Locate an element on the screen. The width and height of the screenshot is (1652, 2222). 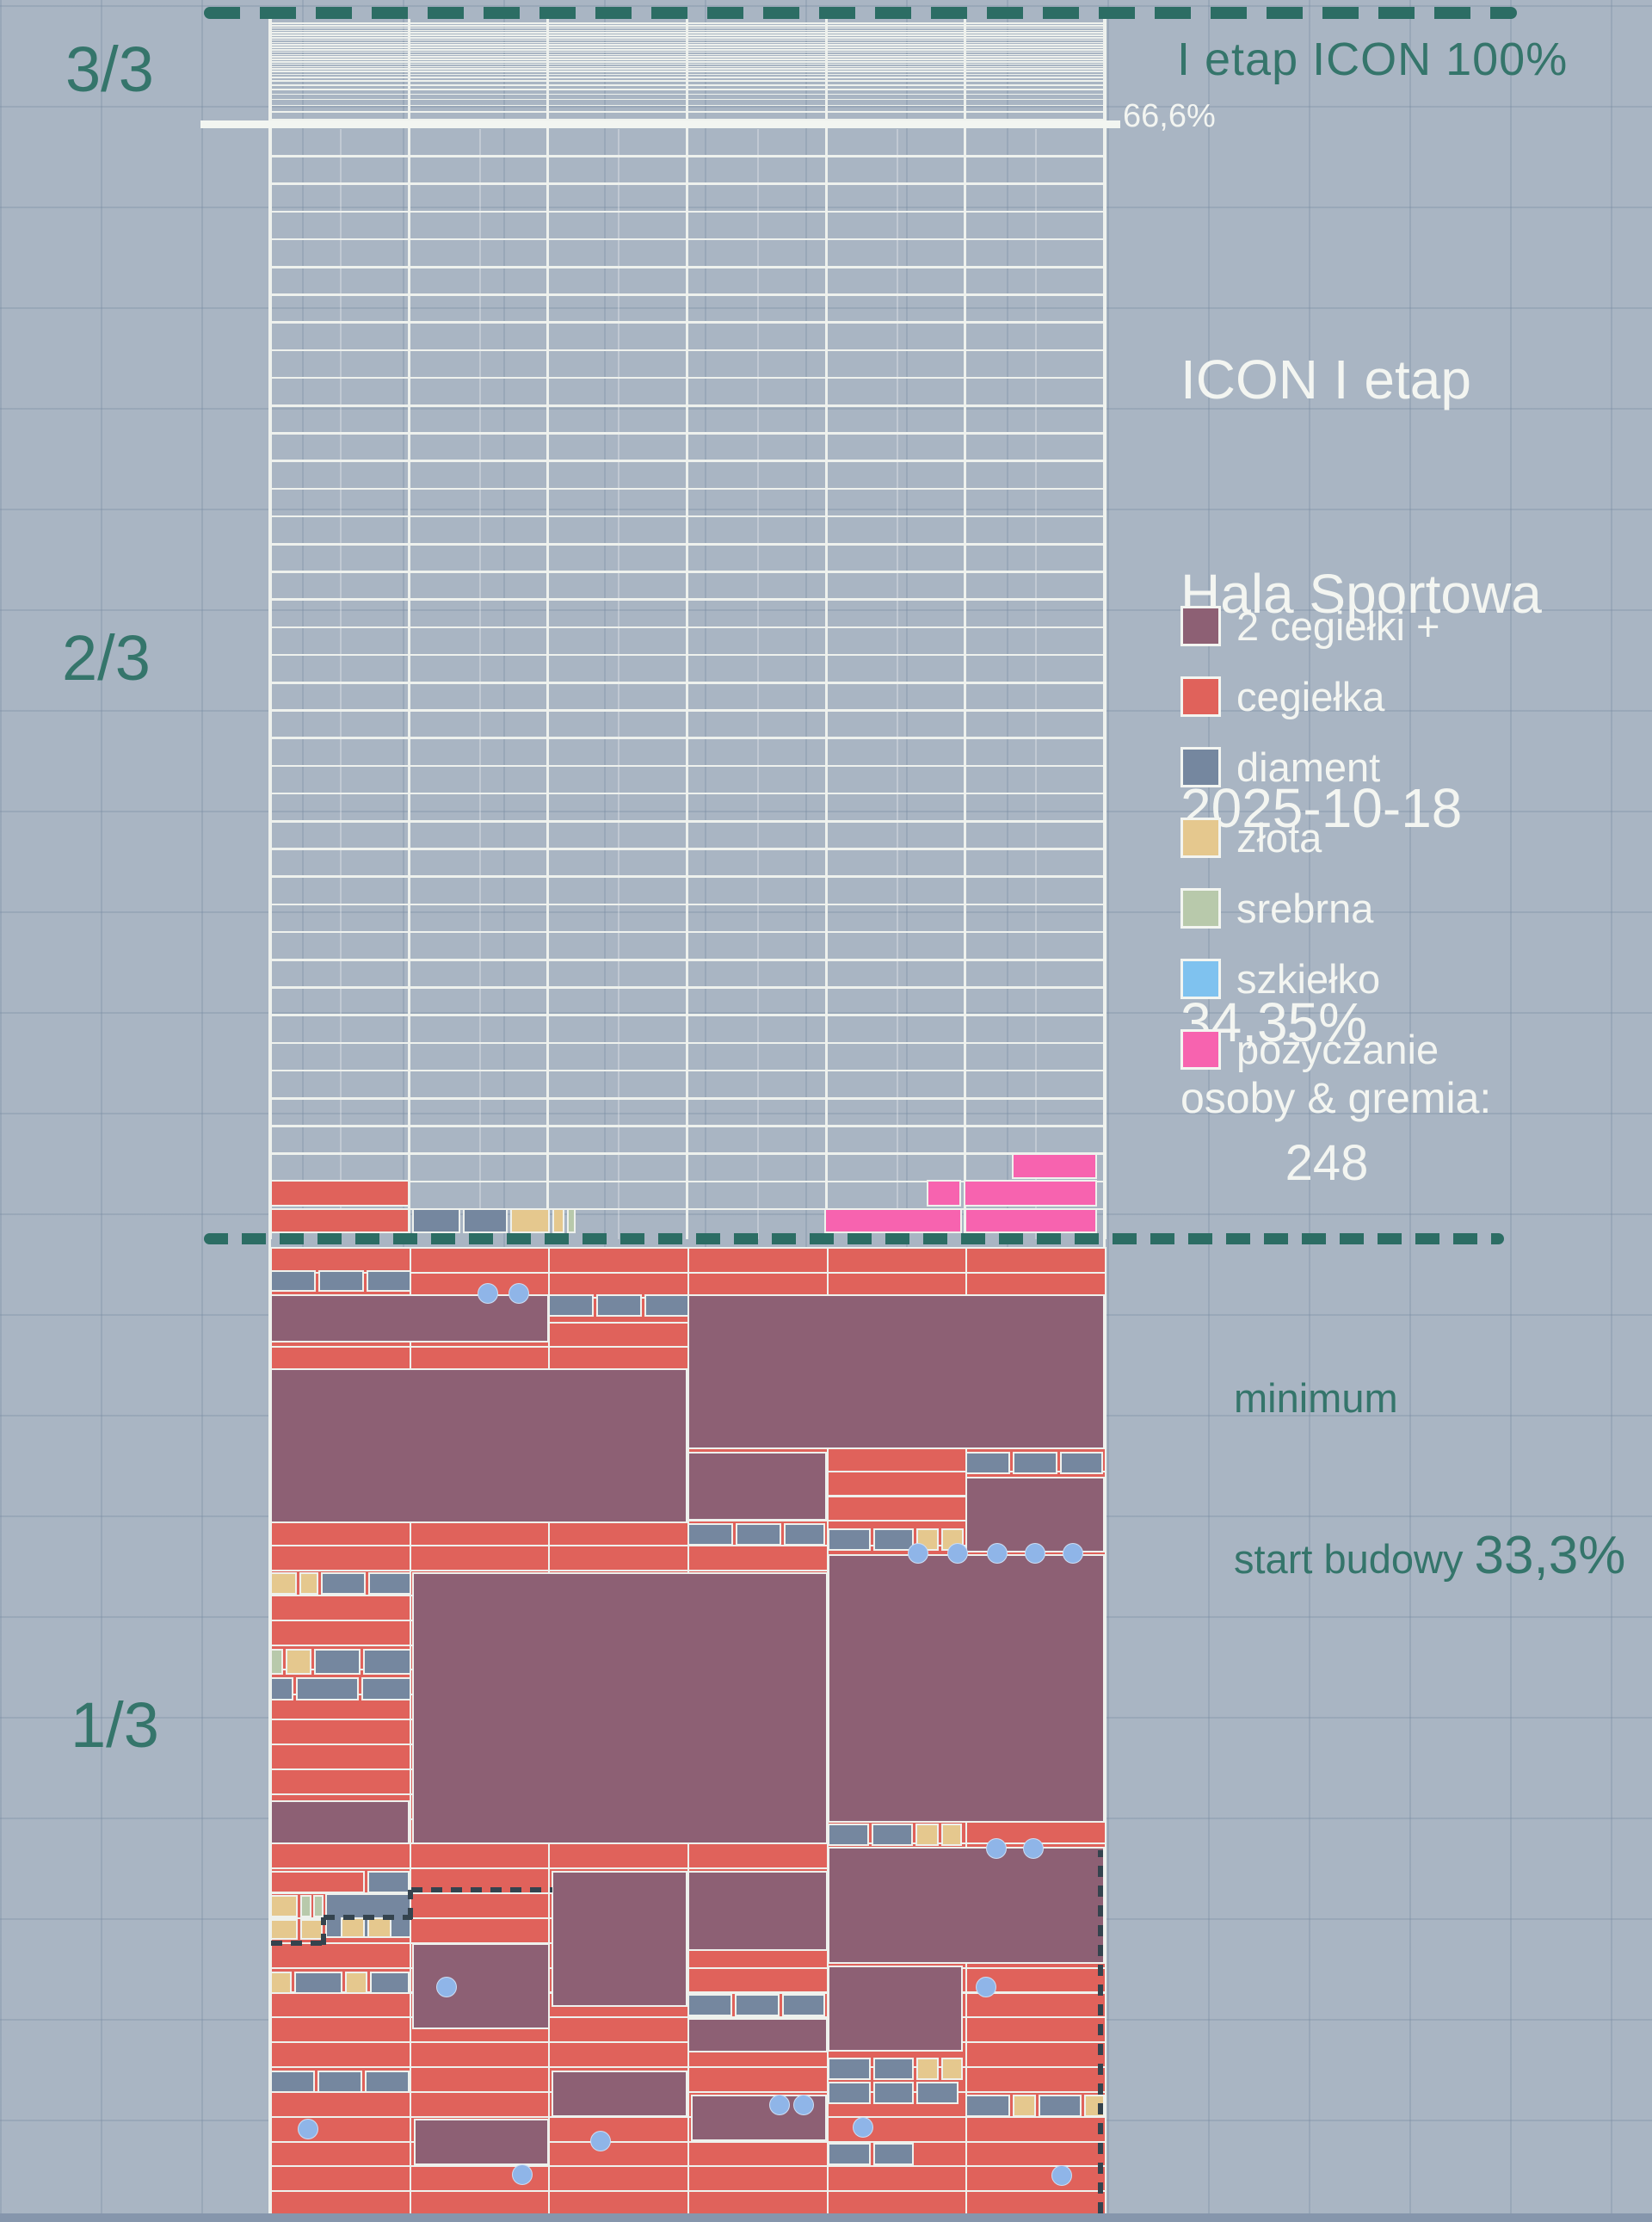
wall-edge-line is located at coordinates (269, 1727).